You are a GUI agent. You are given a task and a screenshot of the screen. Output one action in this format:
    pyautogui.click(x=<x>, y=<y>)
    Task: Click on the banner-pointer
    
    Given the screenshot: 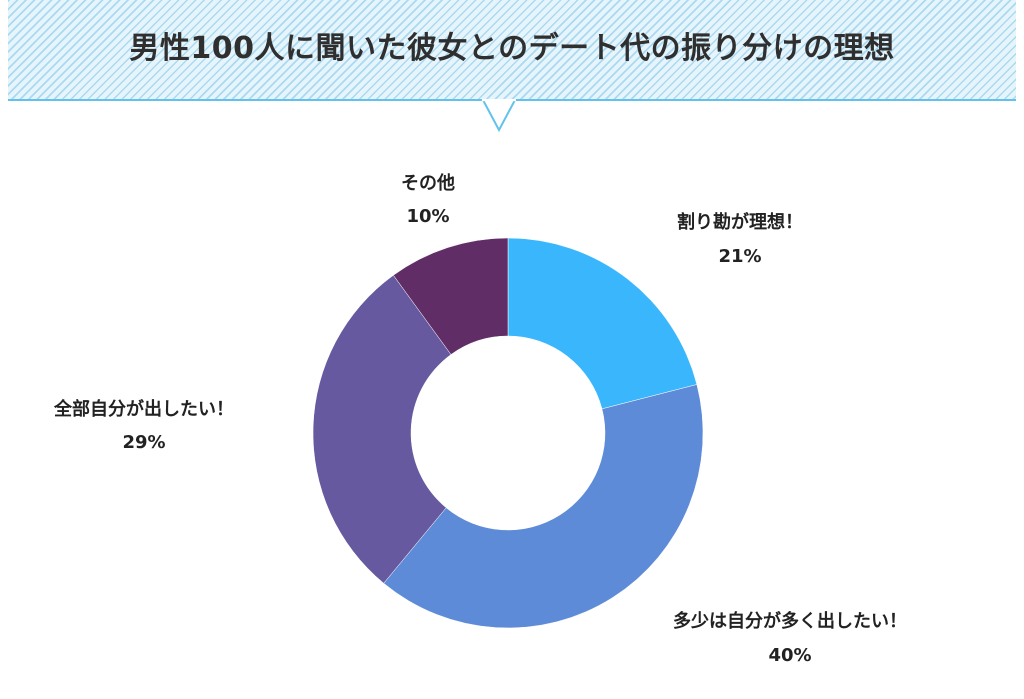 What is the action you would take?
    pyautogui.click(x=499, y=116)
    